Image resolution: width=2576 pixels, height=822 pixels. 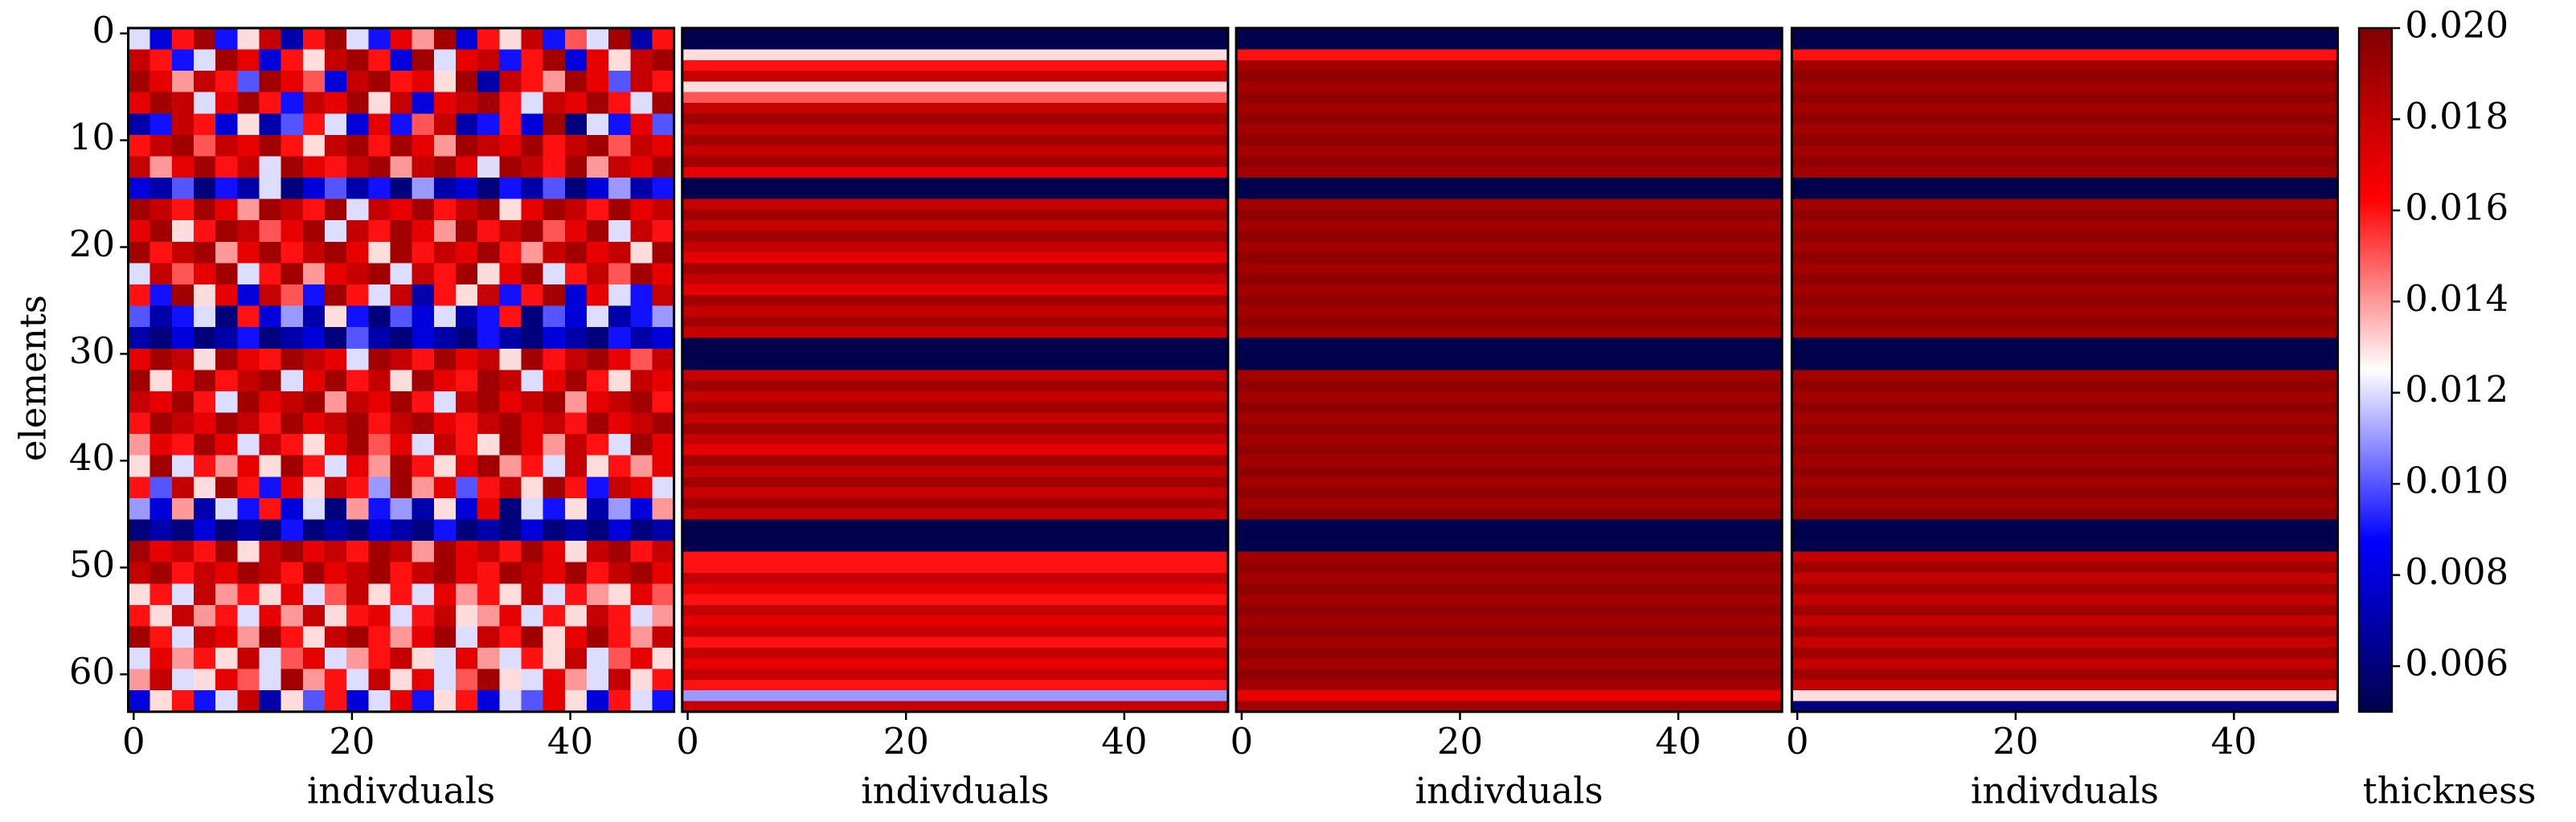 I want to click on x-axis-label: indivduals, so click(x=955, y=791).